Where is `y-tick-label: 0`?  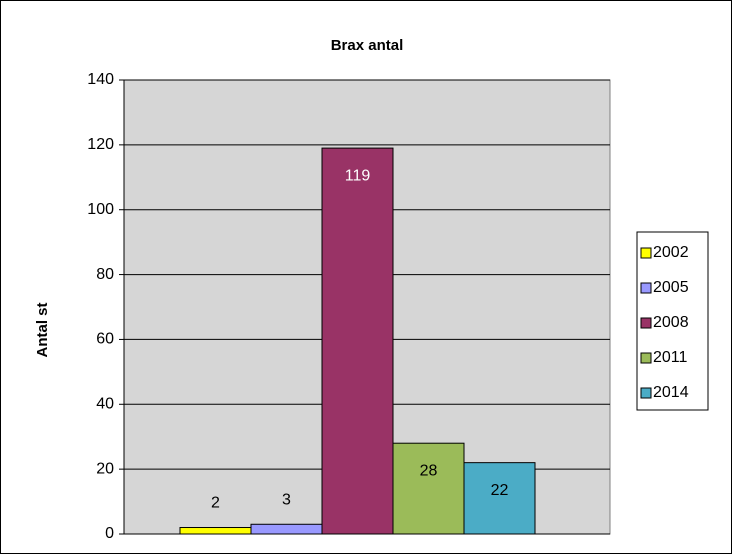 y-tick-label: 0 is located at coordinates (109, 533).